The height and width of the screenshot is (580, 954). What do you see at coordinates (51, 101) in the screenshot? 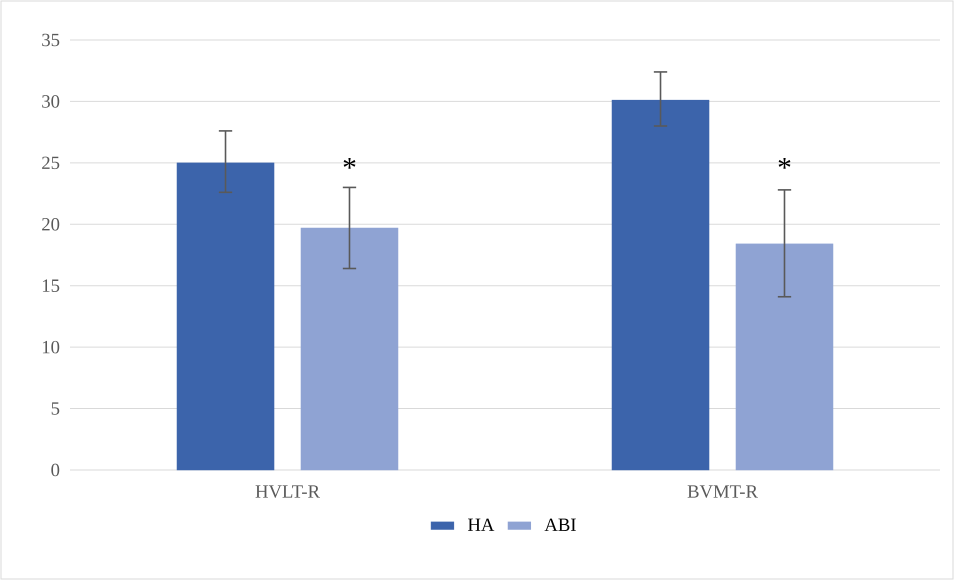
I see `y-tick-label: 30` at bounding box center [51, 101].